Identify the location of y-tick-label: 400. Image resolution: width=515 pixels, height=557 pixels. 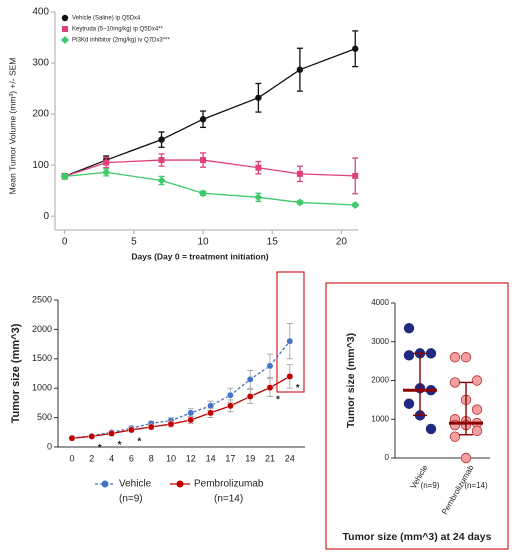
(40, 12).